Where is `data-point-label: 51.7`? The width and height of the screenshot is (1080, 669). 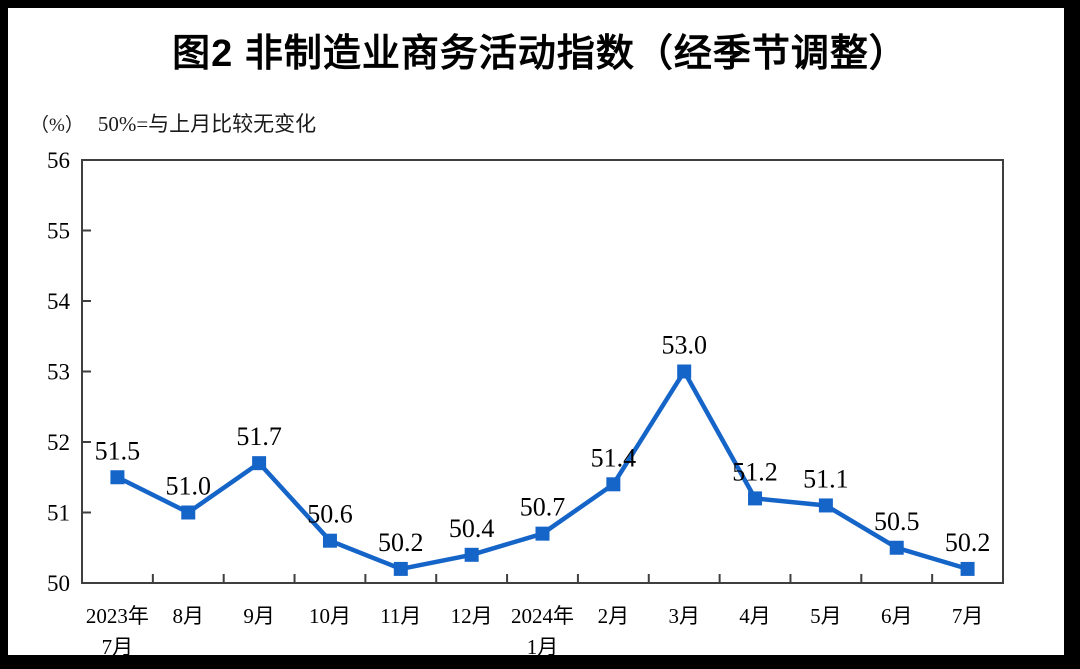 data-point-label: 51.7 is located at coordinates (259, 436).